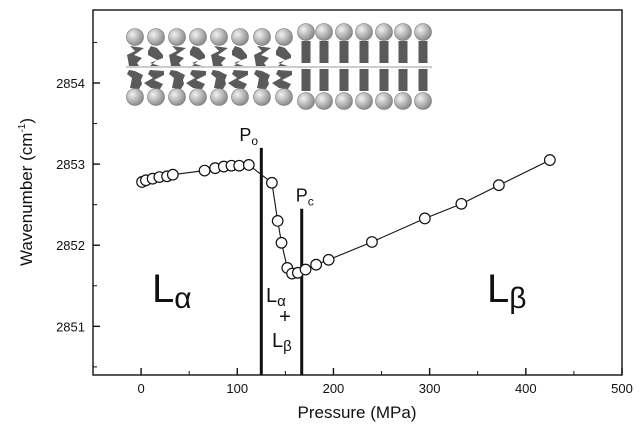 Image resolution: width=643 pixels, height=435 pixels. What do you see at coordinates (70, 83) in the screenshot?
I see `y-tick-label: 2854` at bounding box center [70, 83].